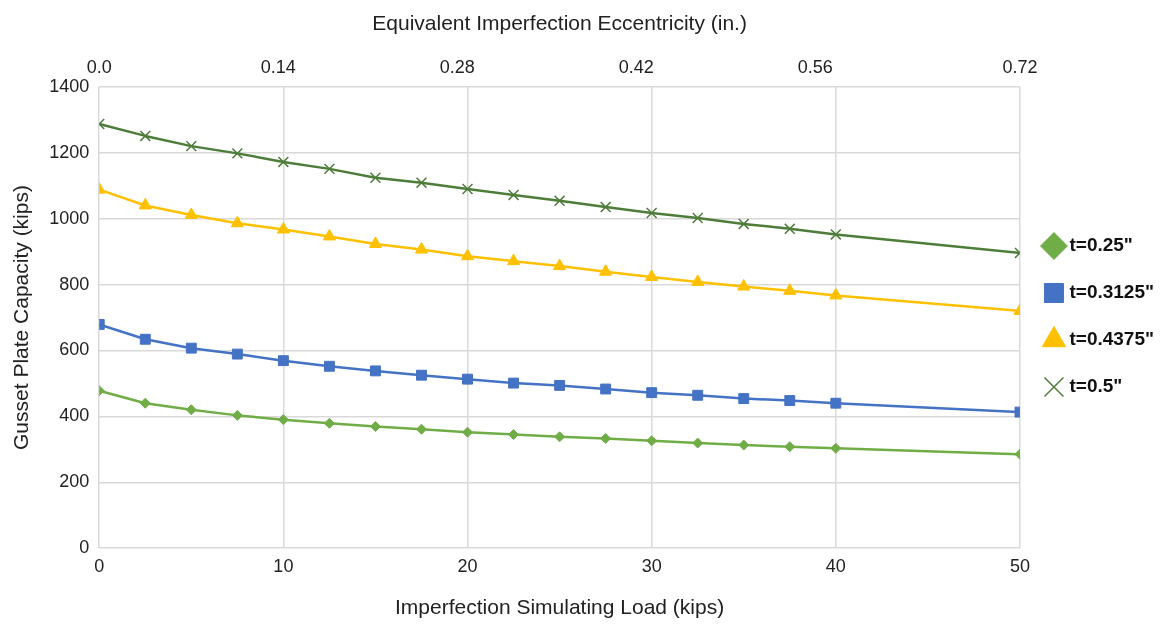 This screenshot has width=1164, height=631. What do you see at coordinates (99, 565) in the screenshot?
I see `x-tick-label: 0` at bounding box center [99, 565].